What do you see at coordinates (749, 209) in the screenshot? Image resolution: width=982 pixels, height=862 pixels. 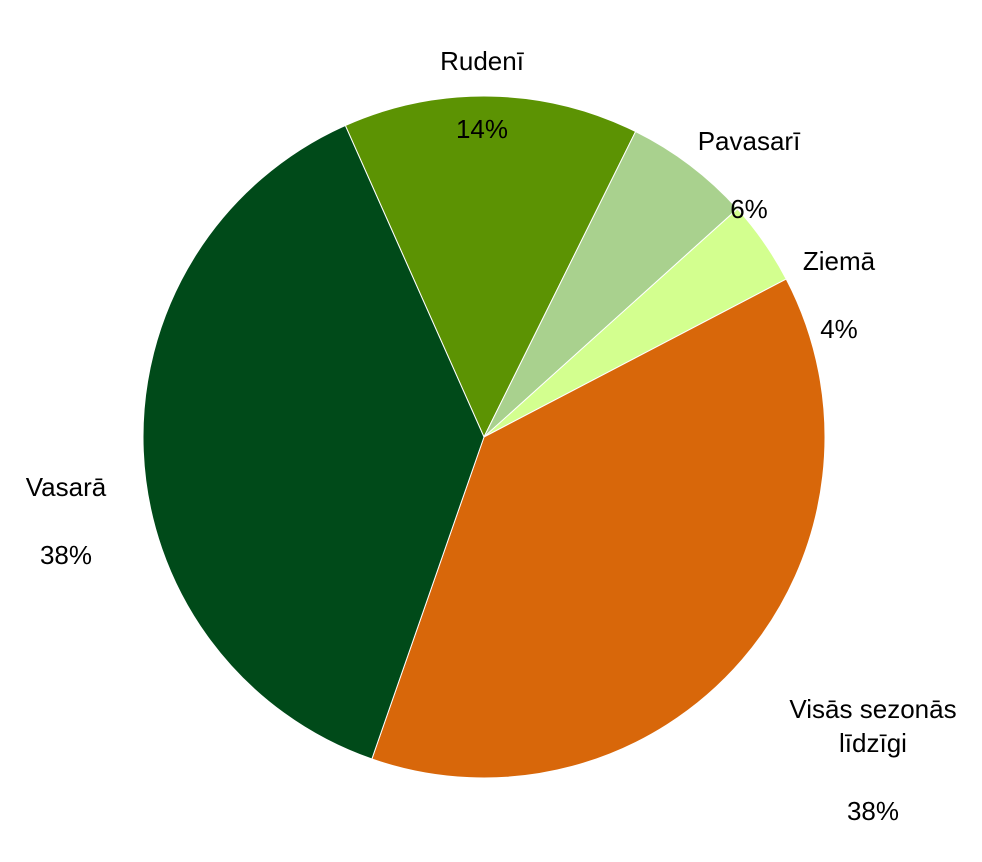 I see `slice-label-pavasari-value: 6%` at bounding box center [749, 209].